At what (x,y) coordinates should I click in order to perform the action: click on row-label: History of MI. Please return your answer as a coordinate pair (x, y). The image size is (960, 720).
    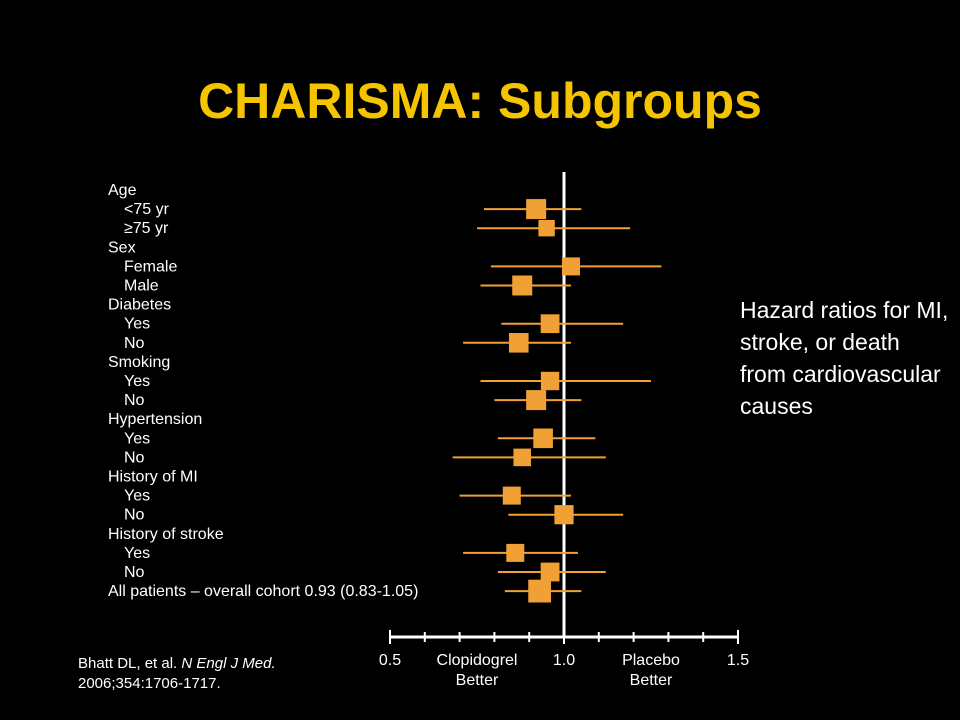
    Looking at the image, I should click on (153, 477).